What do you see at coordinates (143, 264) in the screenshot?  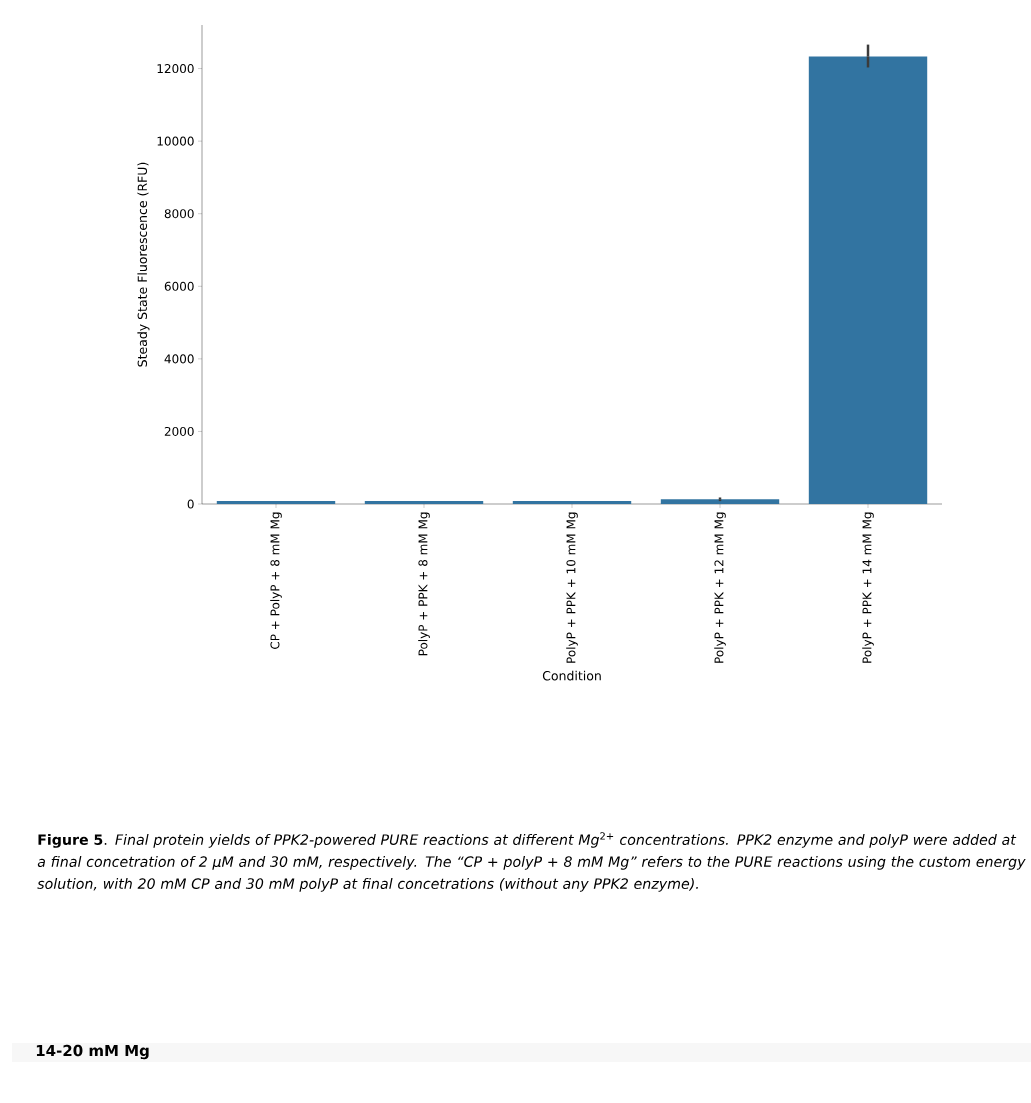 I see `y-axis-title: Steady State Fluorescence (RFU)` at bounding box center [143, 264].